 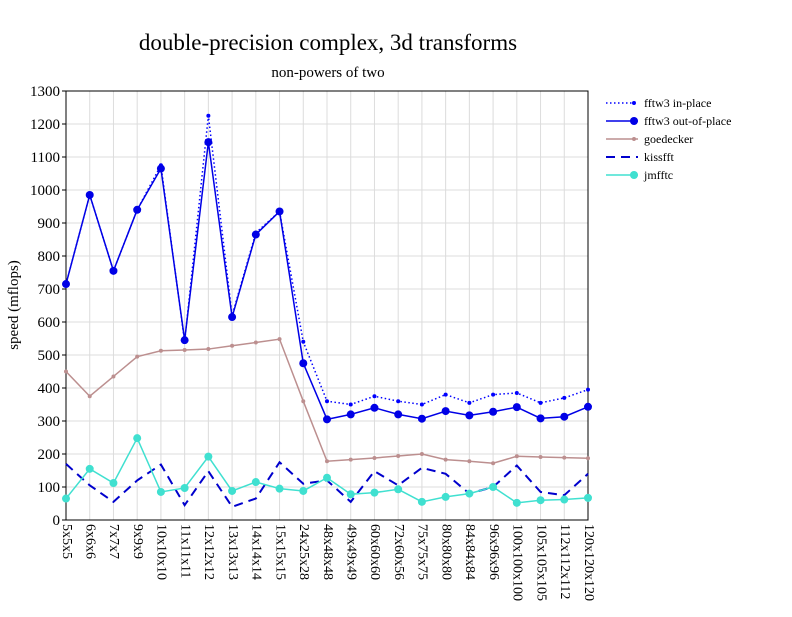 I want to click on x-tick-label: 14x14x14, so click(x=256, y=552).